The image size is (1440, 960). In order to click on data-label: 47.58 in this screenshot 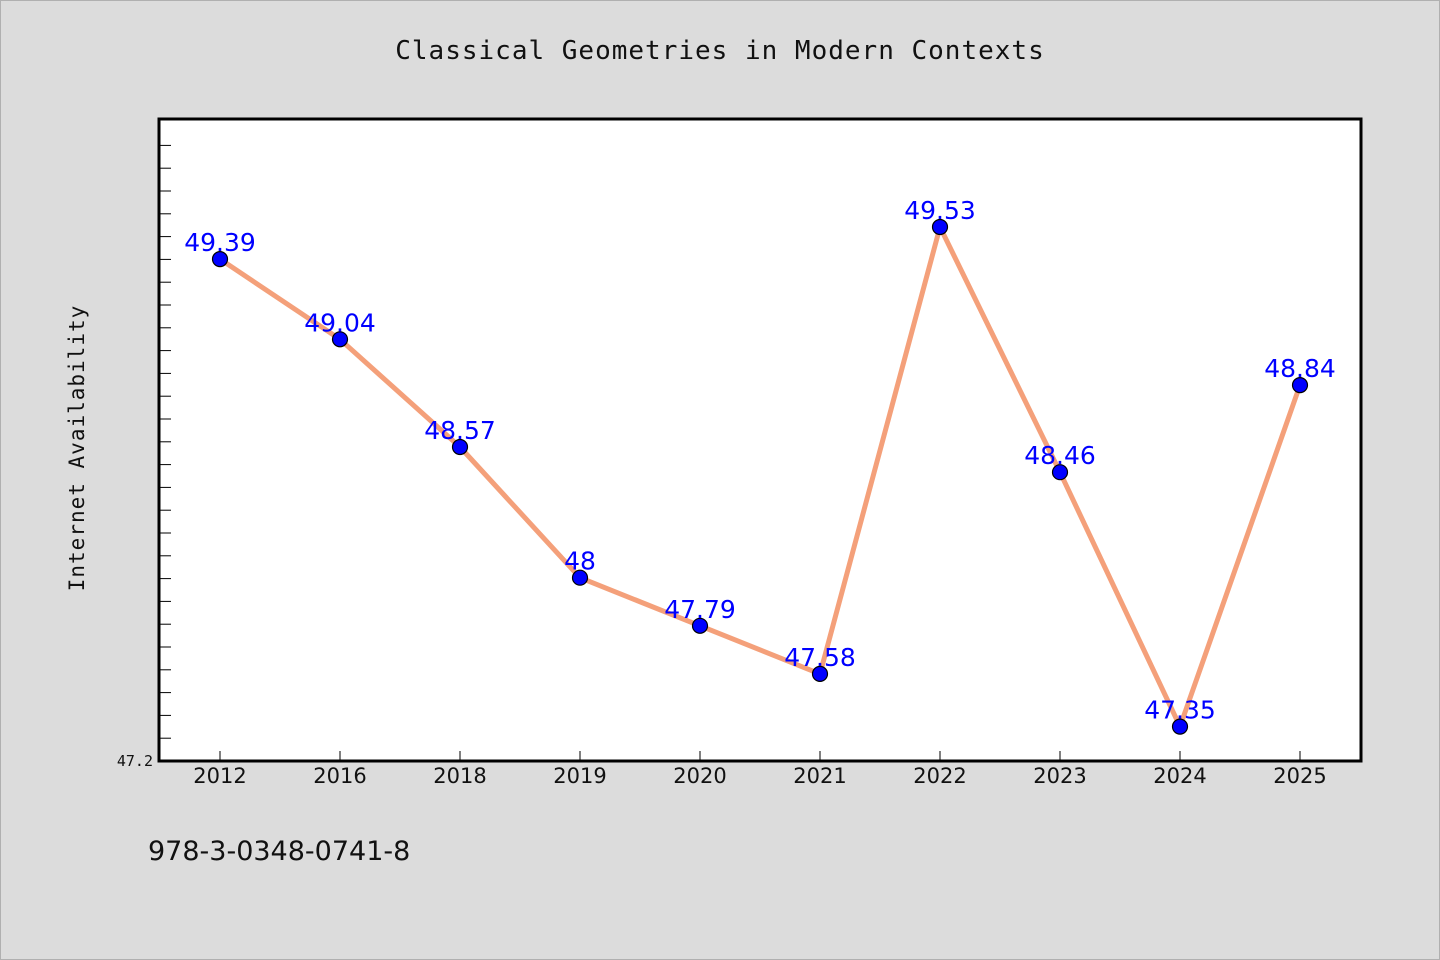, I will do `click(820, 657)`.